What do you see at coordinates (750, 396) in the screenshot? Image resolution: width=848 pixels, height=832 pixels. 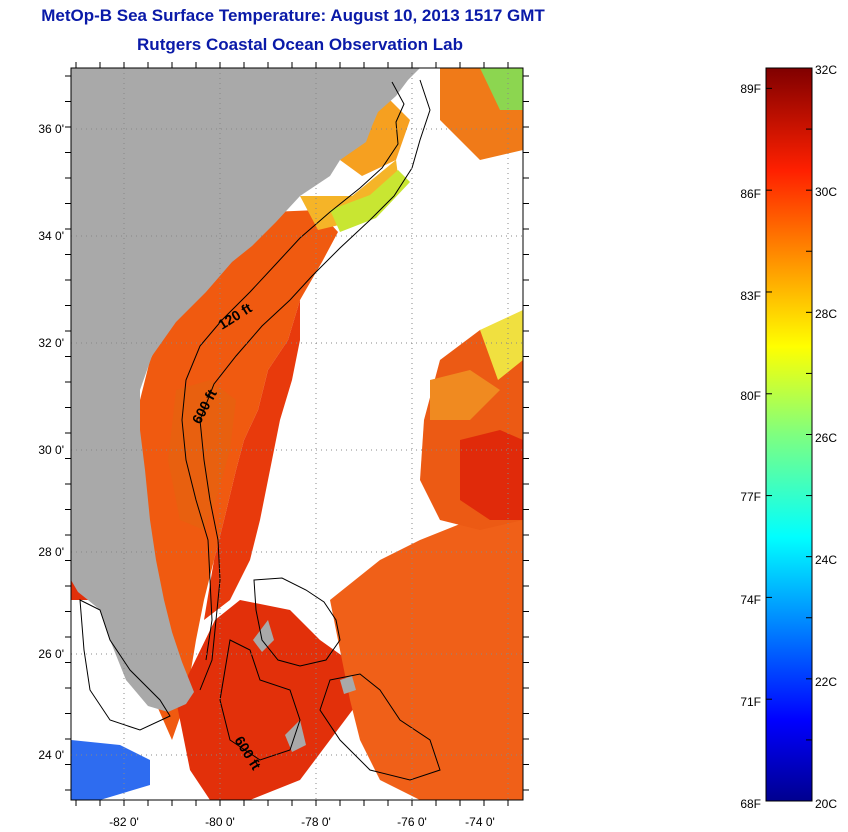 I see `f-label-80: 80F` at bounding box center [750, 396].